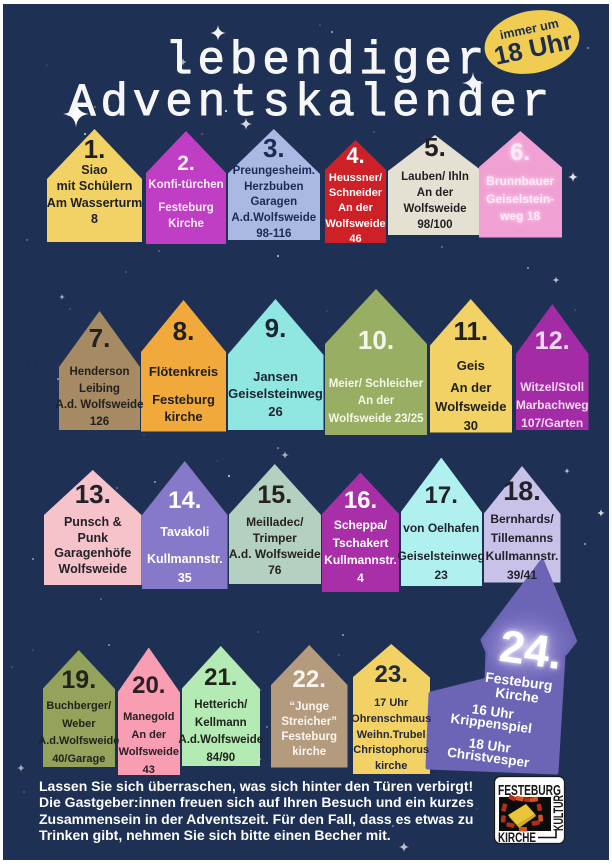 The height and width of the screenshot is (867, 612). What do you see at coordinates (517, 837) in the screenshot?
I see `svg-text: KIRCHE` at bounding box center [517, 837].